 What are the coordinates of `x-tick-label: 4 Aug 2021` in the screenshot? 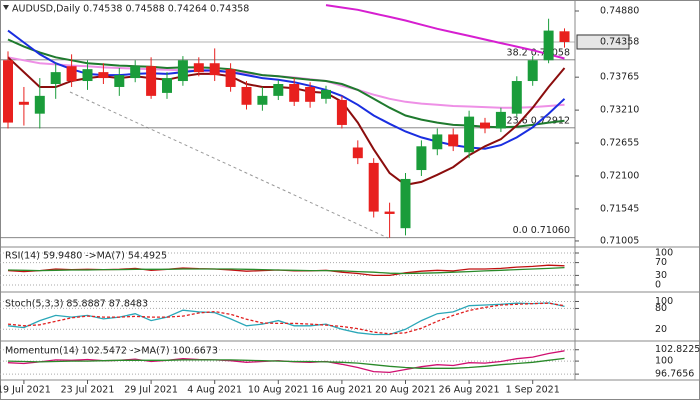 It's located at (214, 390).